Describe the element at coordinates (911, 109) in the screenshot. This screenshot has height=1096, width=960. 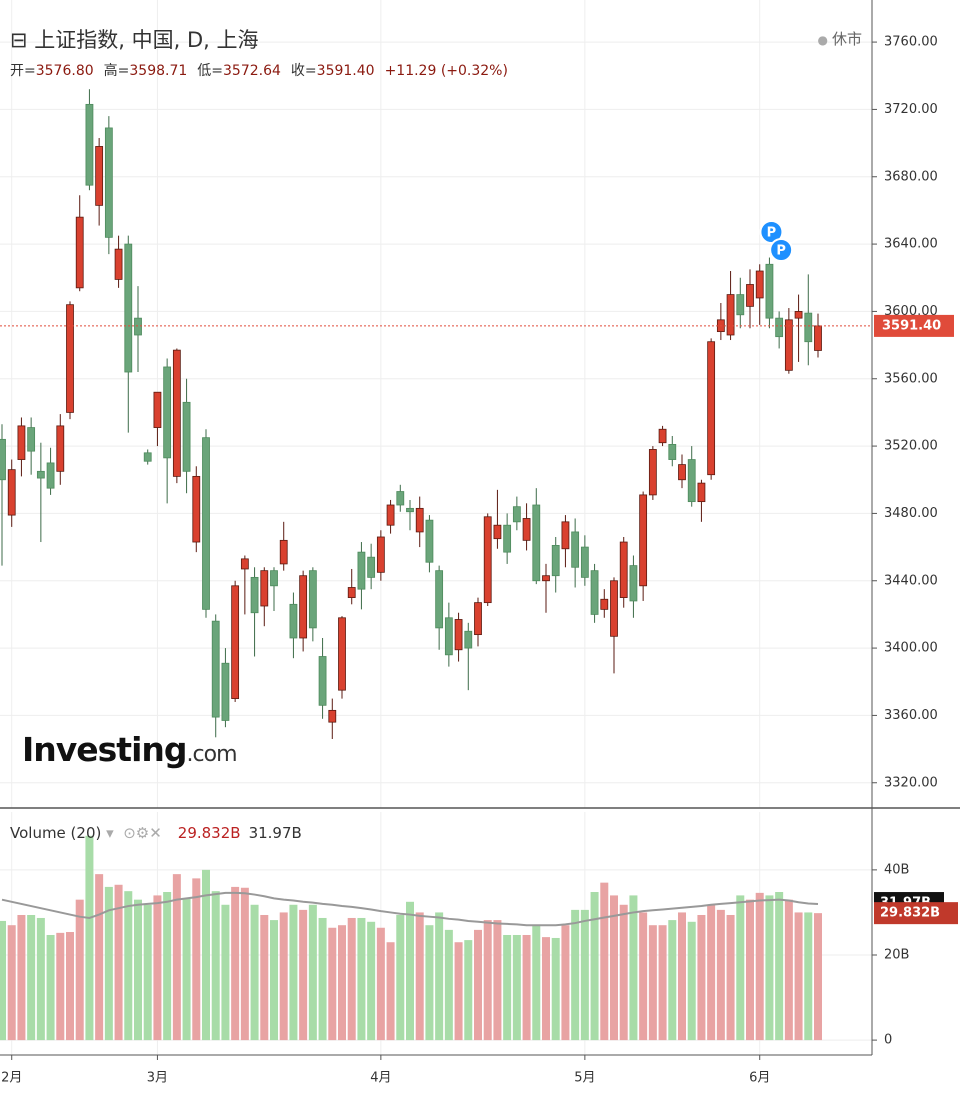
I see `y-tick-label: 3720.00` at that location.